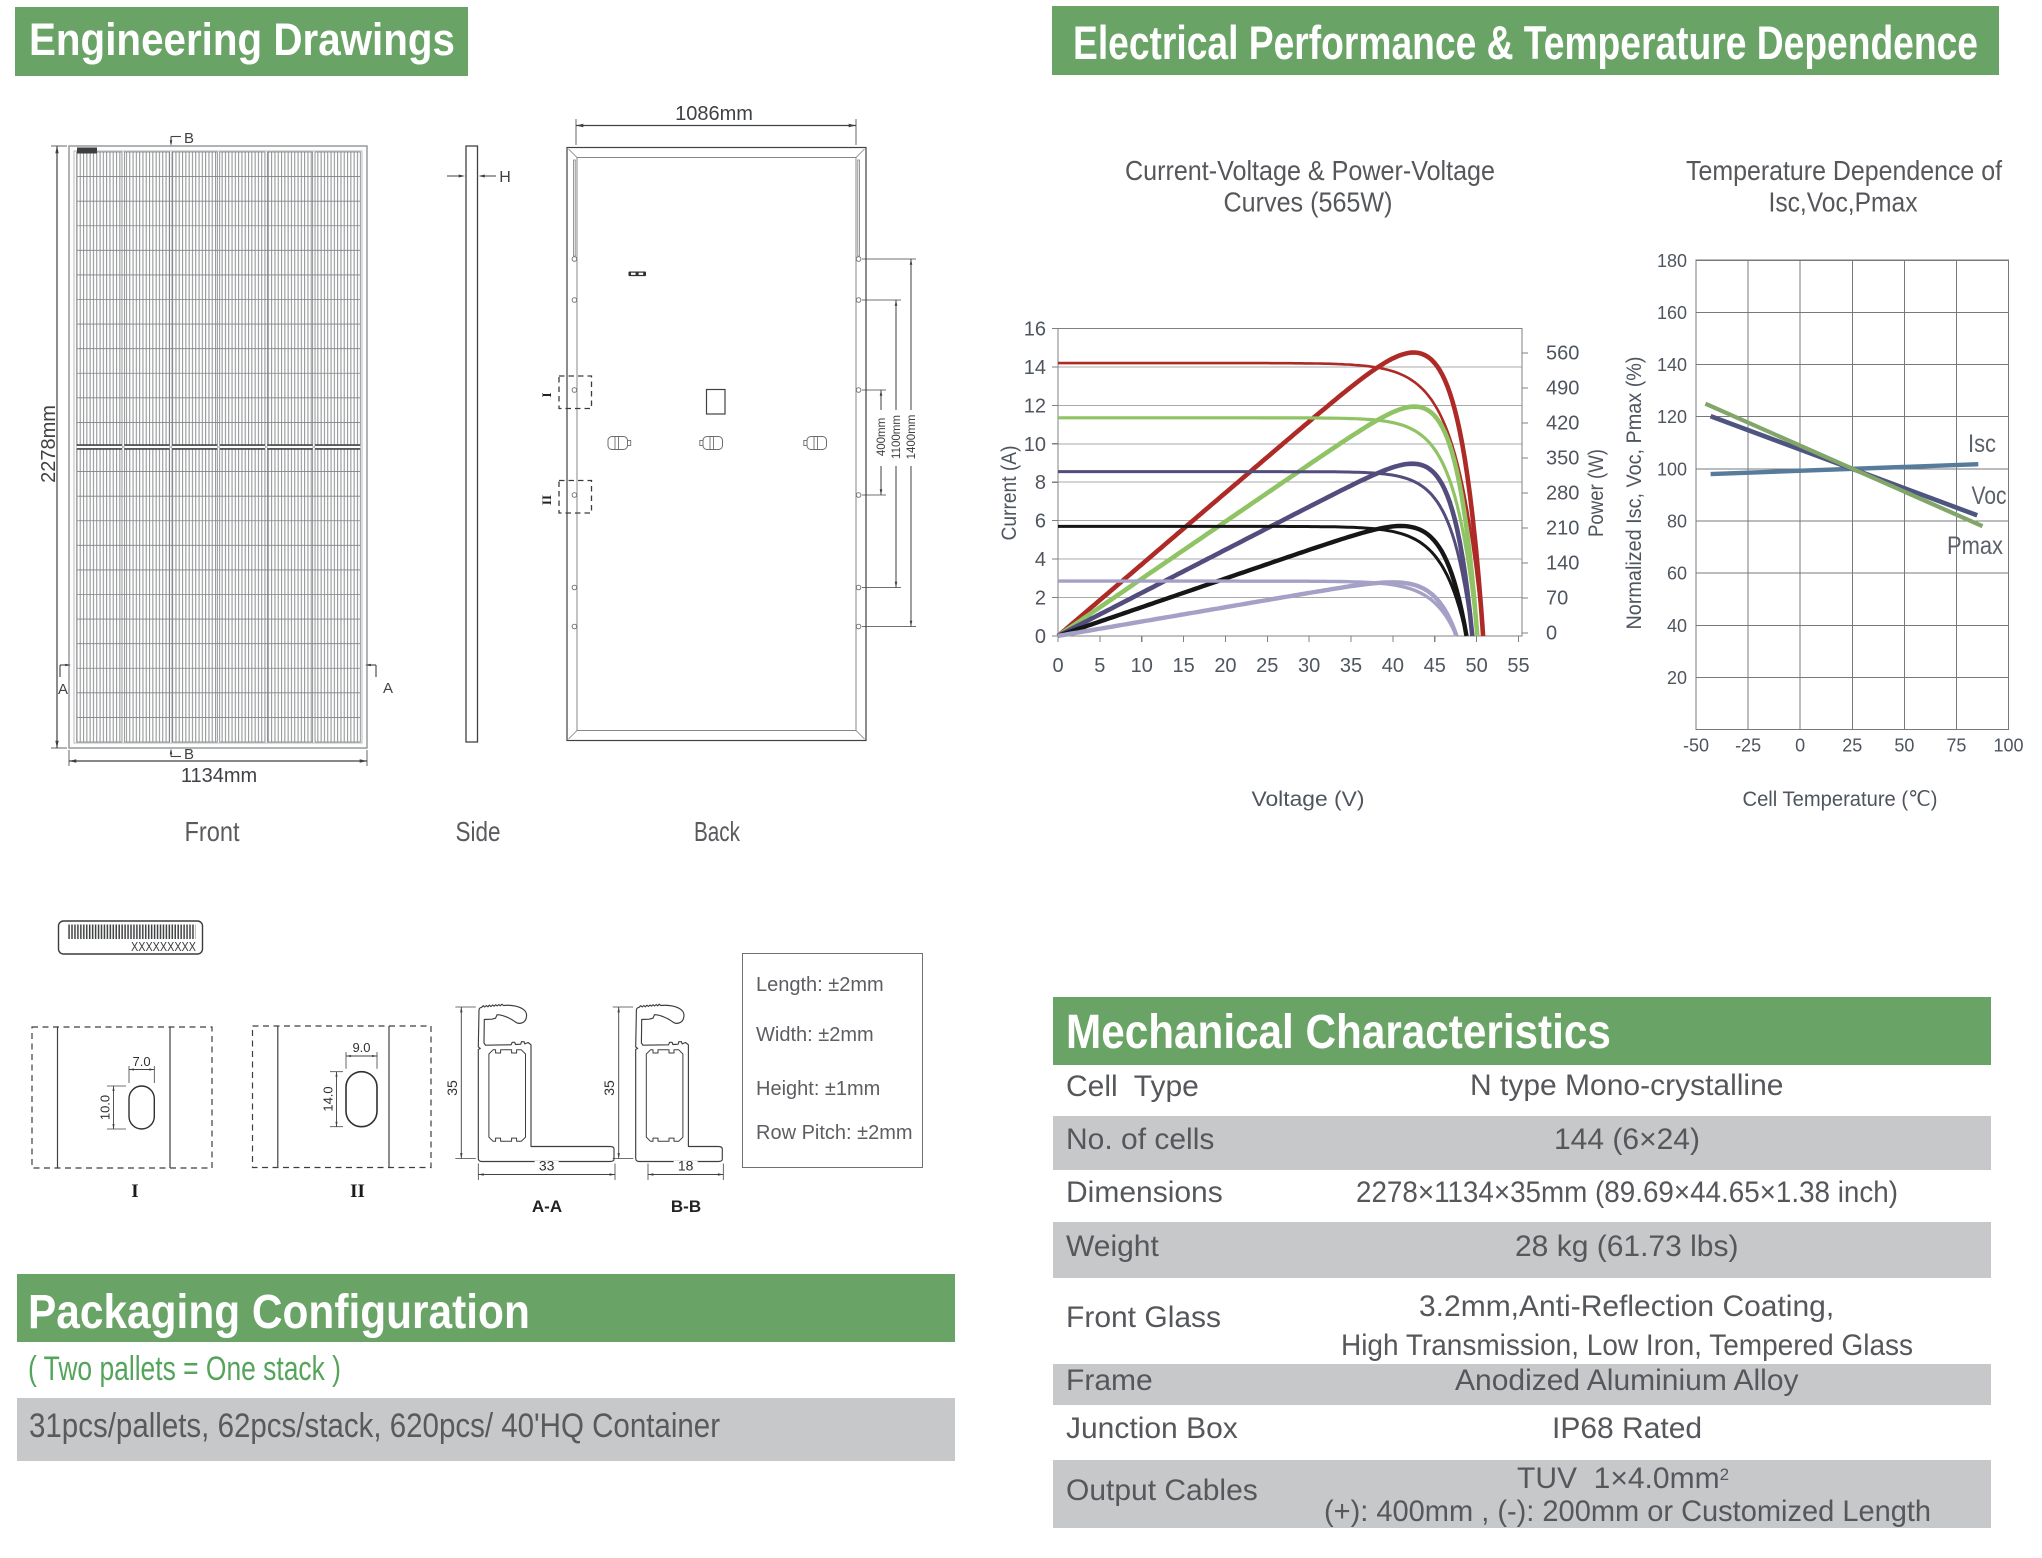 Image resolution: width=2042 pixels, height=1558 pixels. What do you see at coordinates (1677, 574) in the screenshot?
I see `svg-text: 60` at bounding box center [1677, 574].